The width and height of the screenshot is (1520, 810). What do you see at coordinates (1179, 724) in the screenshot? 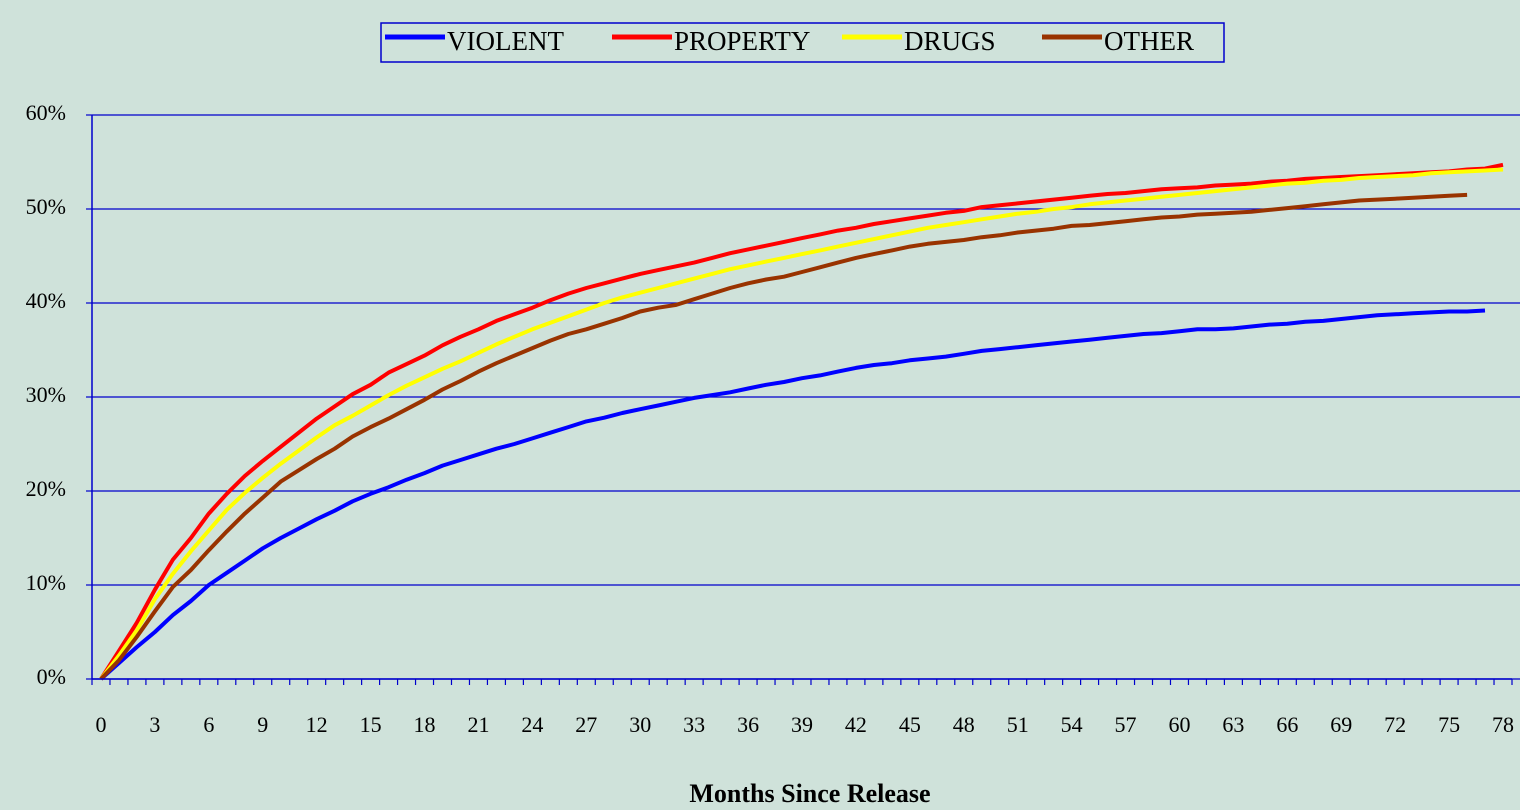
I see `x-tick-label: 60` at bounding box center [1179, 724].